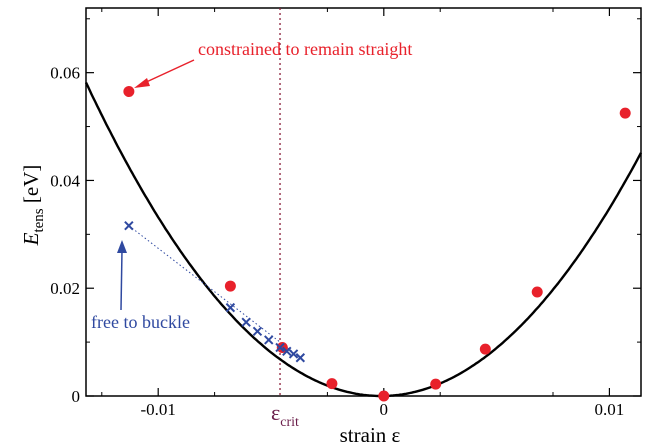  I want to click on critical-strain-label: εcrit, so click(285, 415).